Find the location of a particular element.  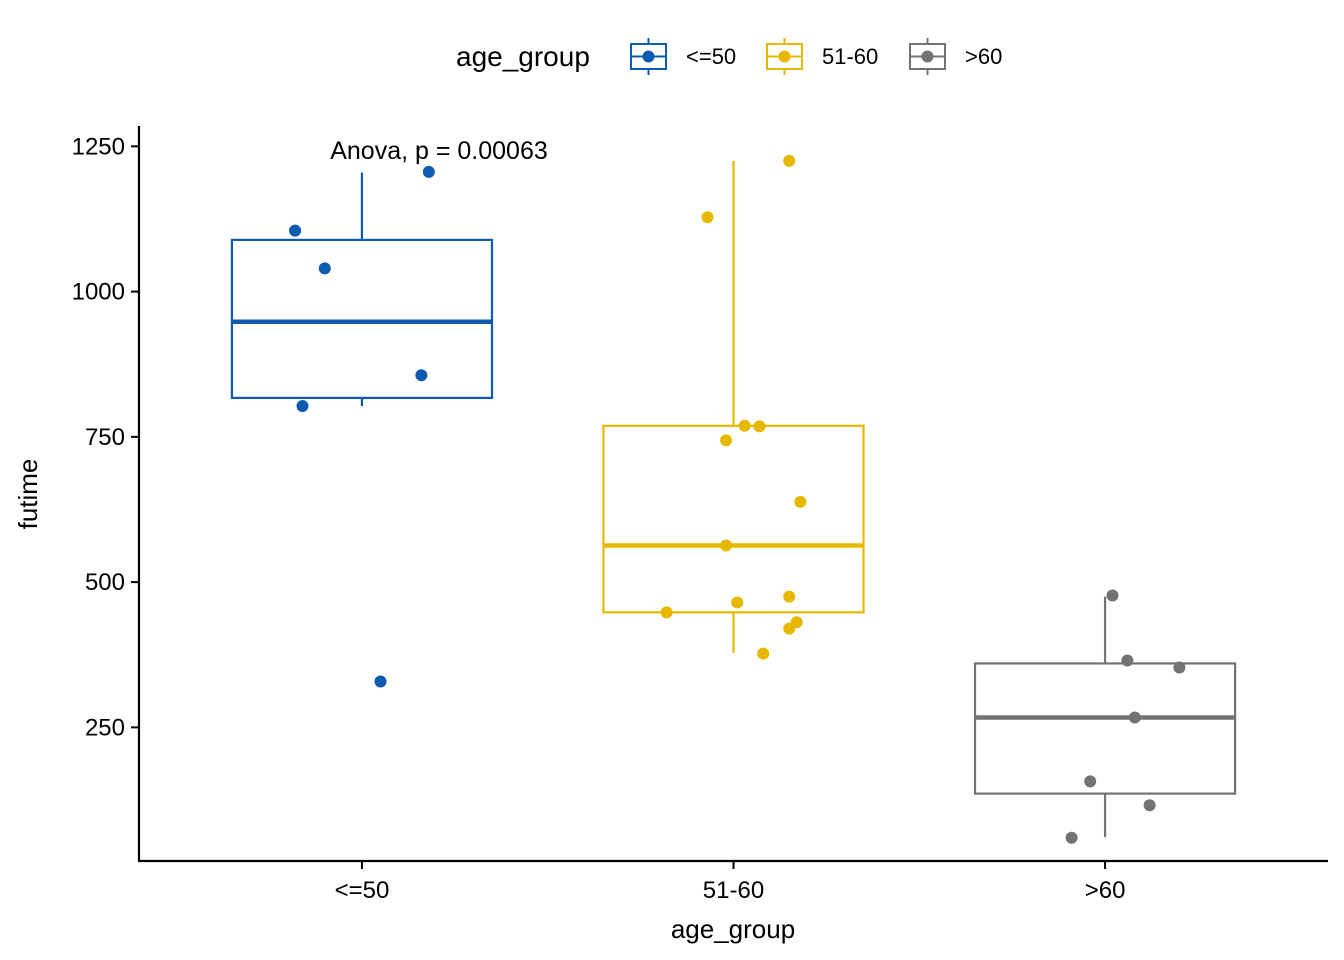

y-tick-label: 1000 is located at coordinates (98, 292).